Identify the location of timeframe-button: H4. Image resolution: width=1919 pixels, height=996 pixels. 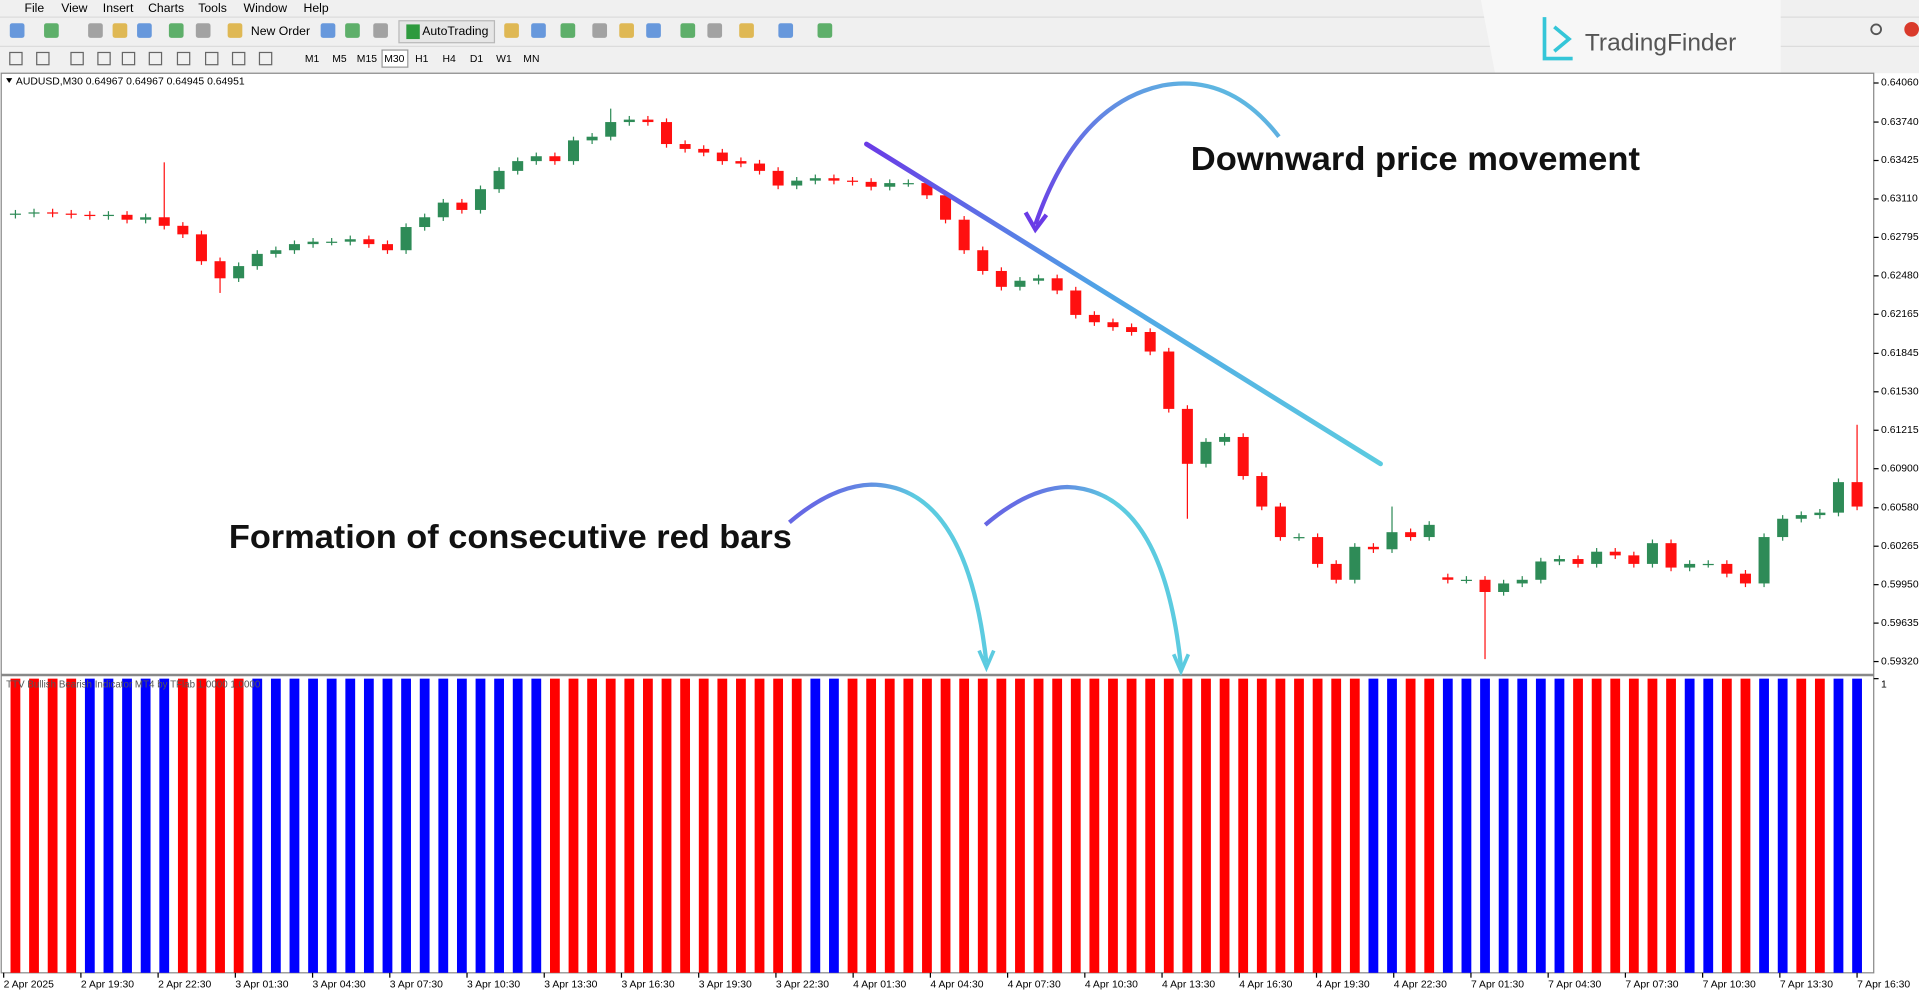
(450, 59).